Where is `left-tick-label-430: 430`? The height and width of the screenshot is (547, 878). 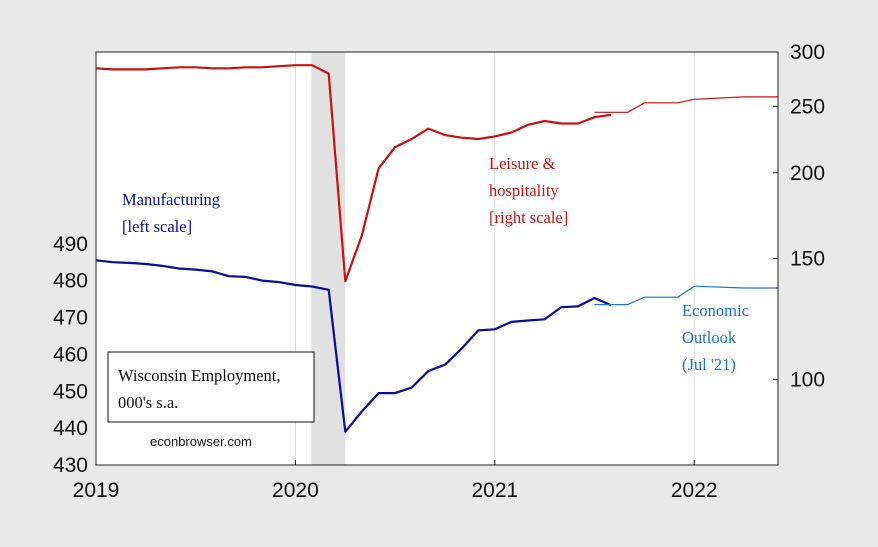
left-tick-label-430: 430 is located at coordinates (70, 465).